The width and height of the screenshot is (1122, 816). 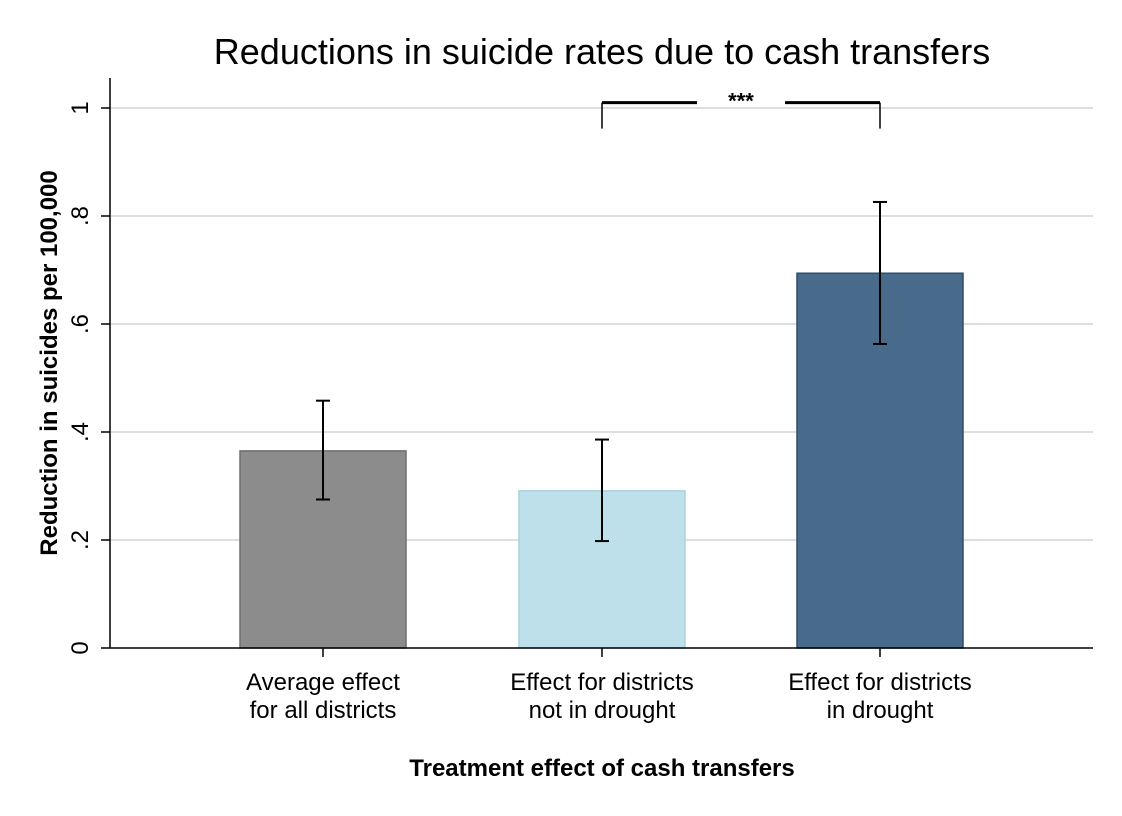 I want to click on significance-annotation: ***, so click(x=741, y=109).